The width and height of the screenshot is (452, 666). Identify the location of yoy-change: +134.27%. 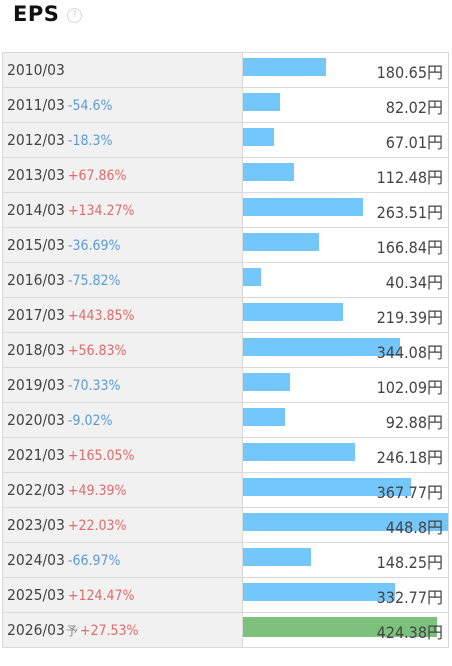
(101, 211).